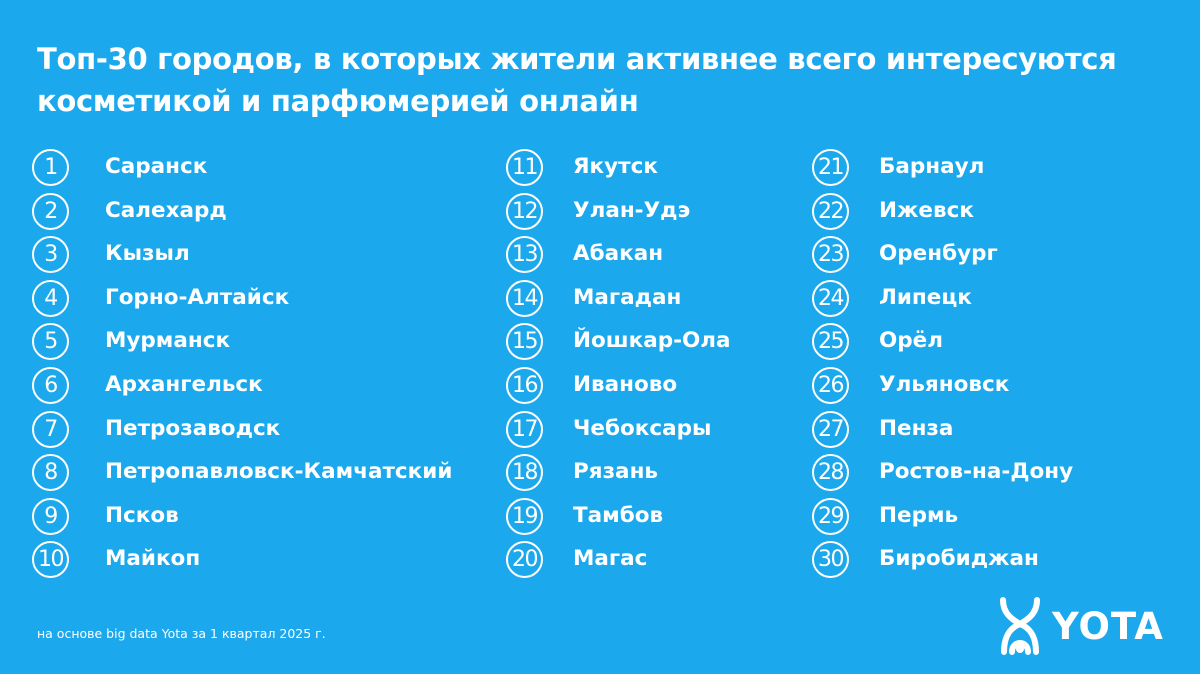 This screenshot has height=674, width=1200. Describe the element at coordinates (616, 472) in the screenshot. I see `city-name: Рязань` at that location.